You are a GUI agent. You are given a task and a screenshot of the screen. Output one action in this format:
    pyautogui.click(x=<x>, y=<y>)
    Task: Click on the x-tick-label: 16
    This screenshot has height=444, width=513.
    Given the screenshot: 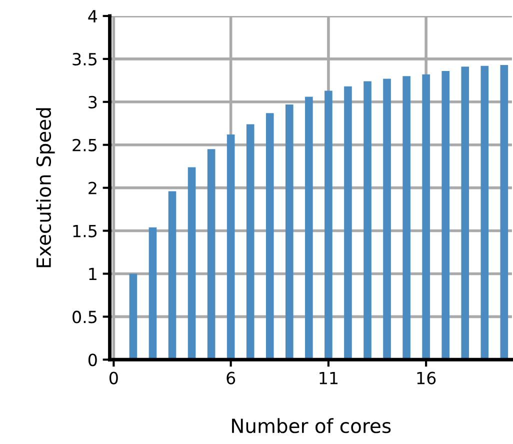 What is the action you would take?
    pyautogui.click(x=426, y=378)
    